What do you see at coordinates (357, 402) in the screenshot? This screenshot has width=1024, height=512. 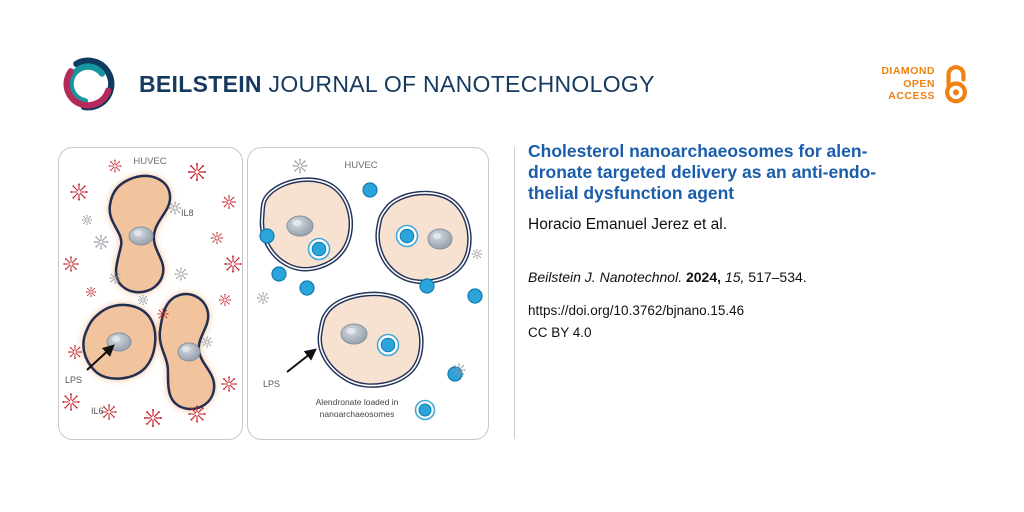 I see `legend-caption-line1: Alendronate loaded in` at bounding box center [357, 402].